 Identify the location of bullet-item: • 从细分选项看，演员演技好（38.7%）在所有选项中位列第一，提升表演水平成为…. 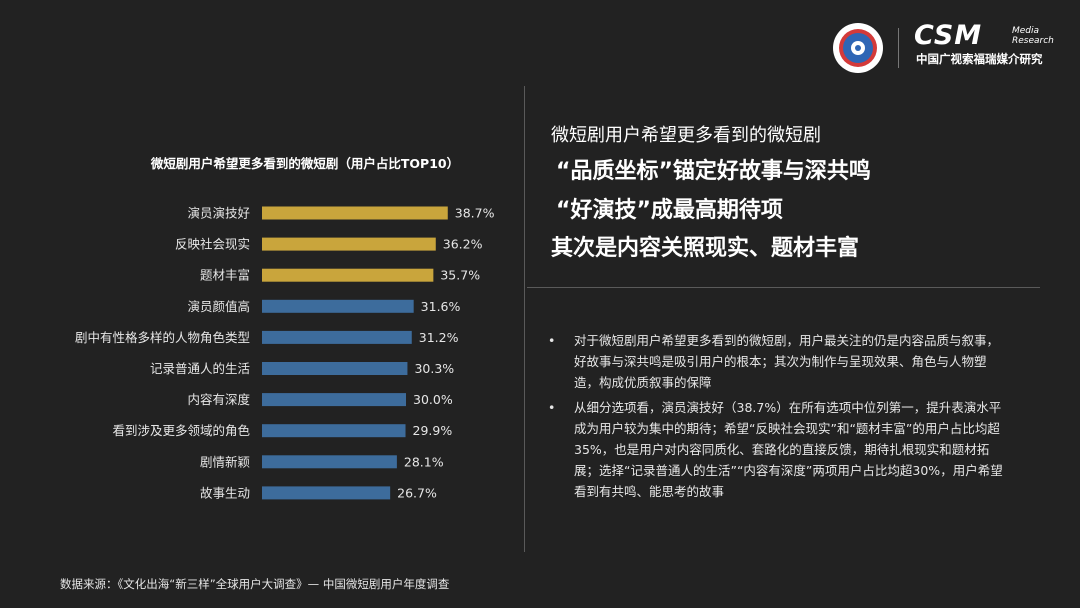
(778, 449).